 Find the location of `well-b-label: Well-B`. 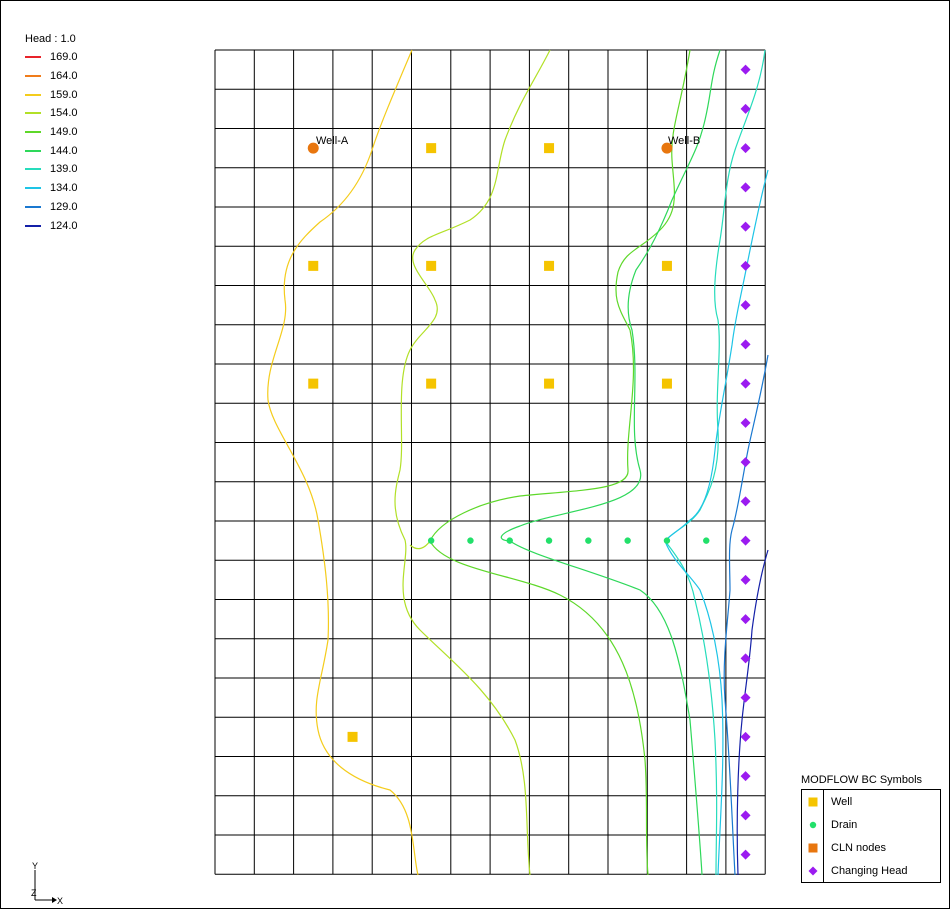

well-b-label: Well-B is located at coordinates (684, 141).